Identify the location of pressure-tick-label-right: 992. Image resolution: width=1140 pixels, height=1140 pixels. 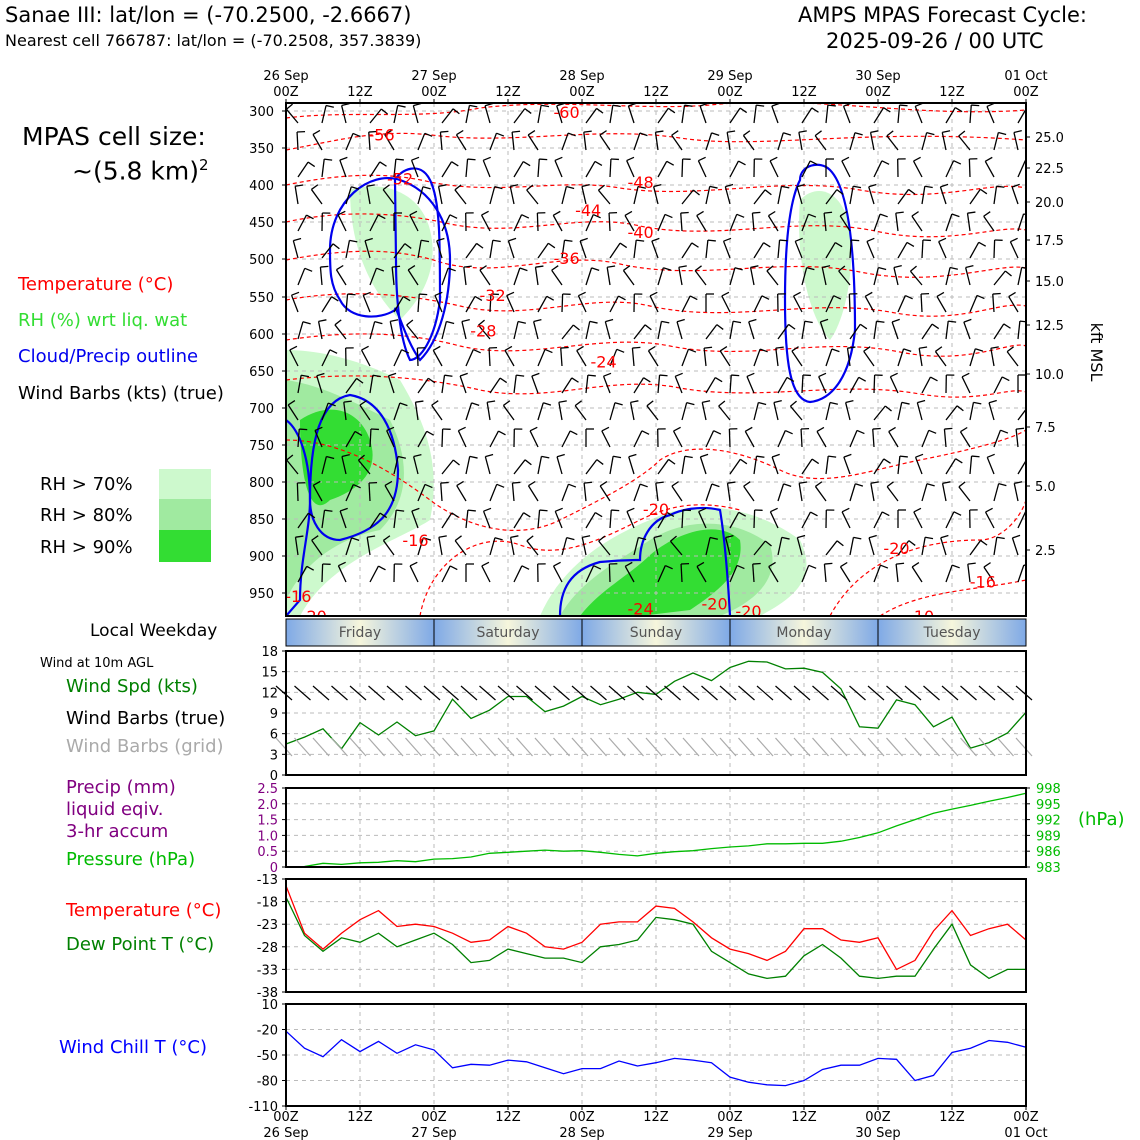
(1048, 821).